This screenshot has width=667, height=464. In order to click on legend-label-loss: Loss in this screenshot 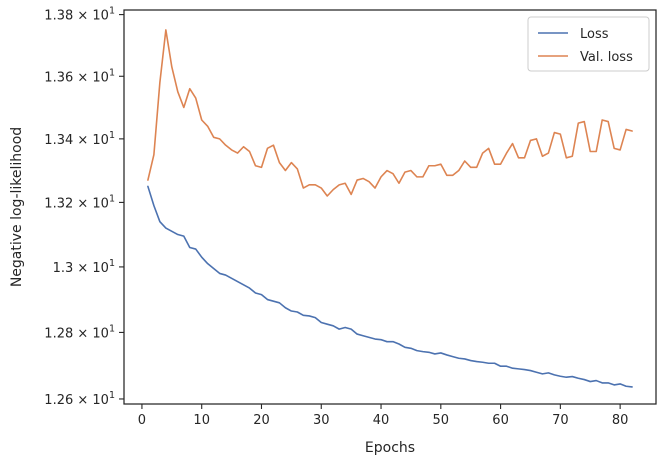, I will do `click(594, 34)`.